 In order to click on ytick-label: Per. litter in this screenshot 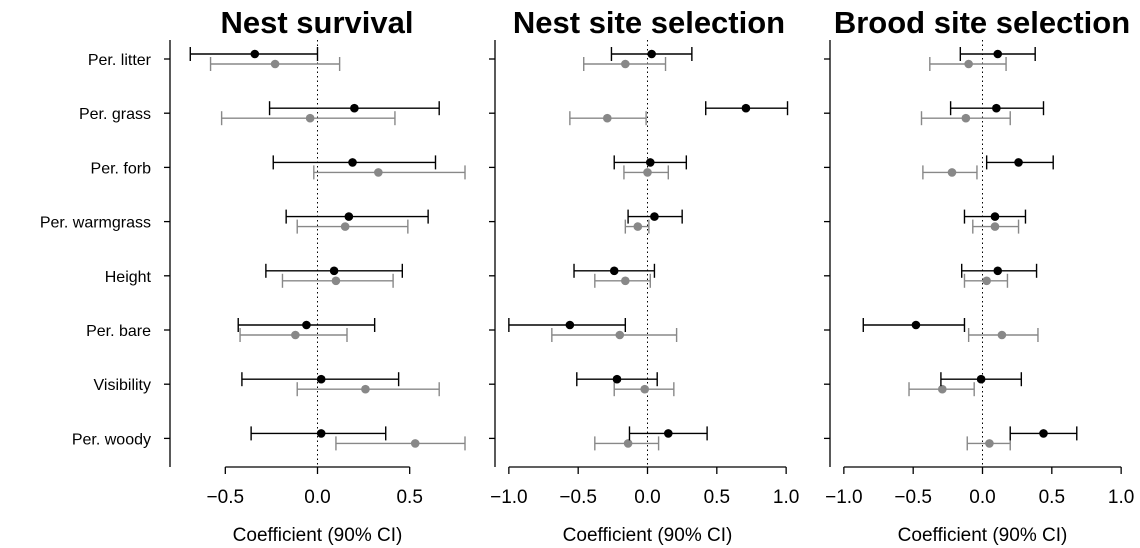, I will do `click(120, 60)`.